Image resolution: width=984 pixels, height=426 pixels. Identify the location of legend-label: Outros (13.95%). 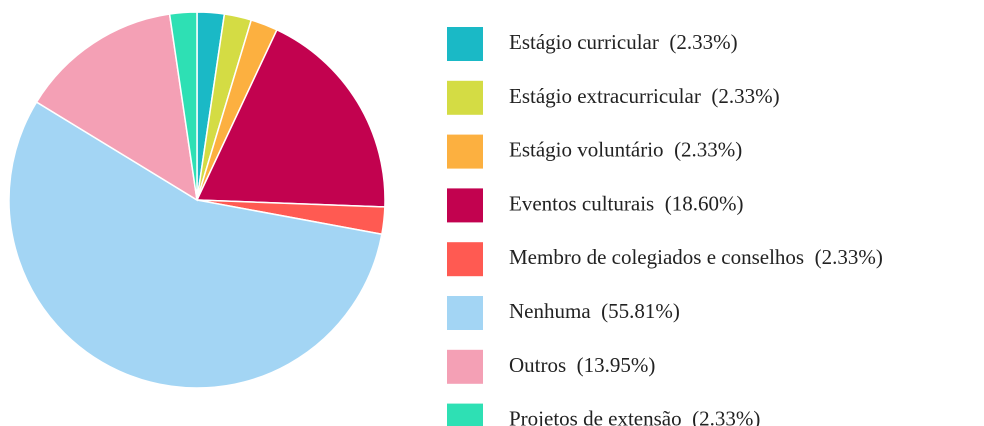
(582, 365).